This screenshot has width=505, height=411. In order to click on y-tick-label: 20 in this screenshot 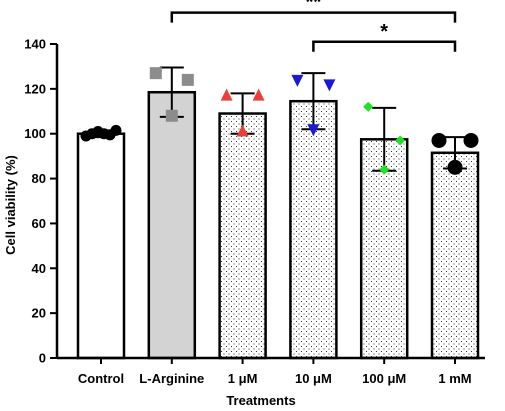, I will do `click(39, 313)`.